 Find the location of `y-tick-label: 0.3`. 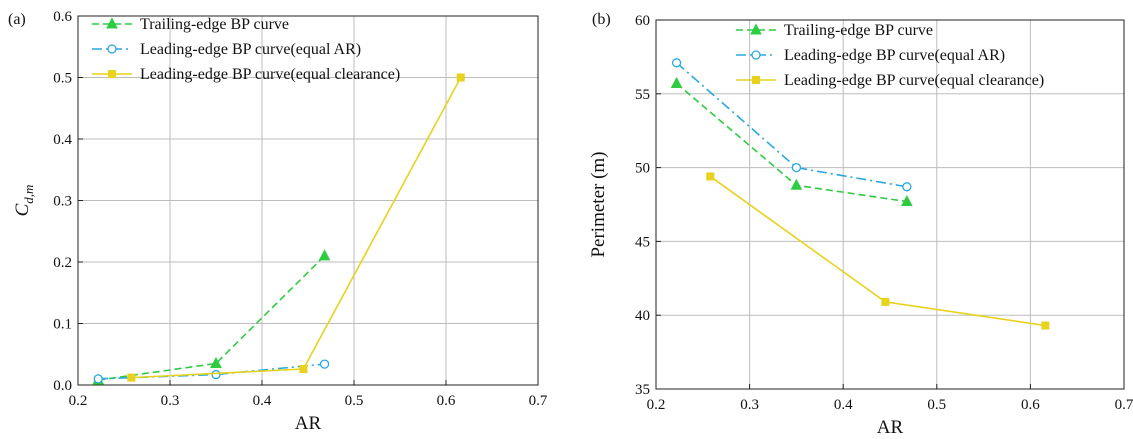

y-tick-label: 0.3 is located at coordinates (62, 202).